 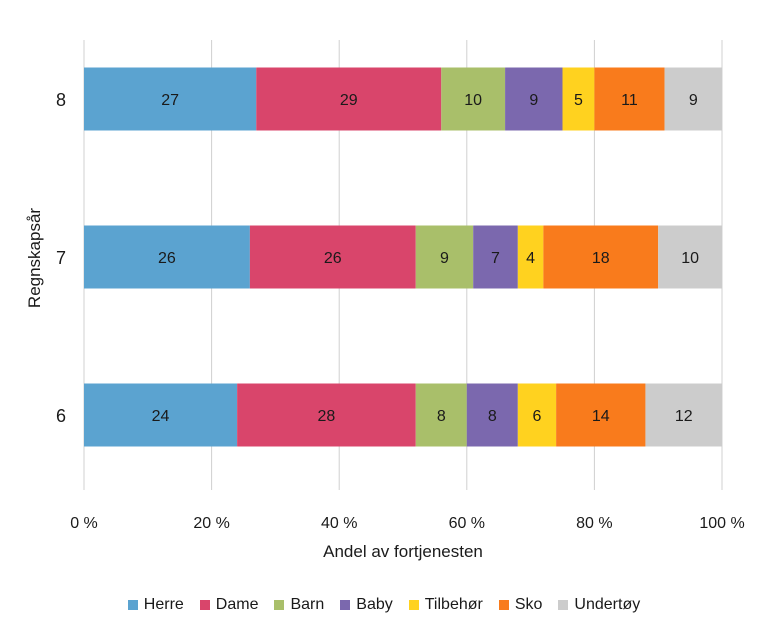 I want to click on data-label: 14, so click(x=601, y=416).